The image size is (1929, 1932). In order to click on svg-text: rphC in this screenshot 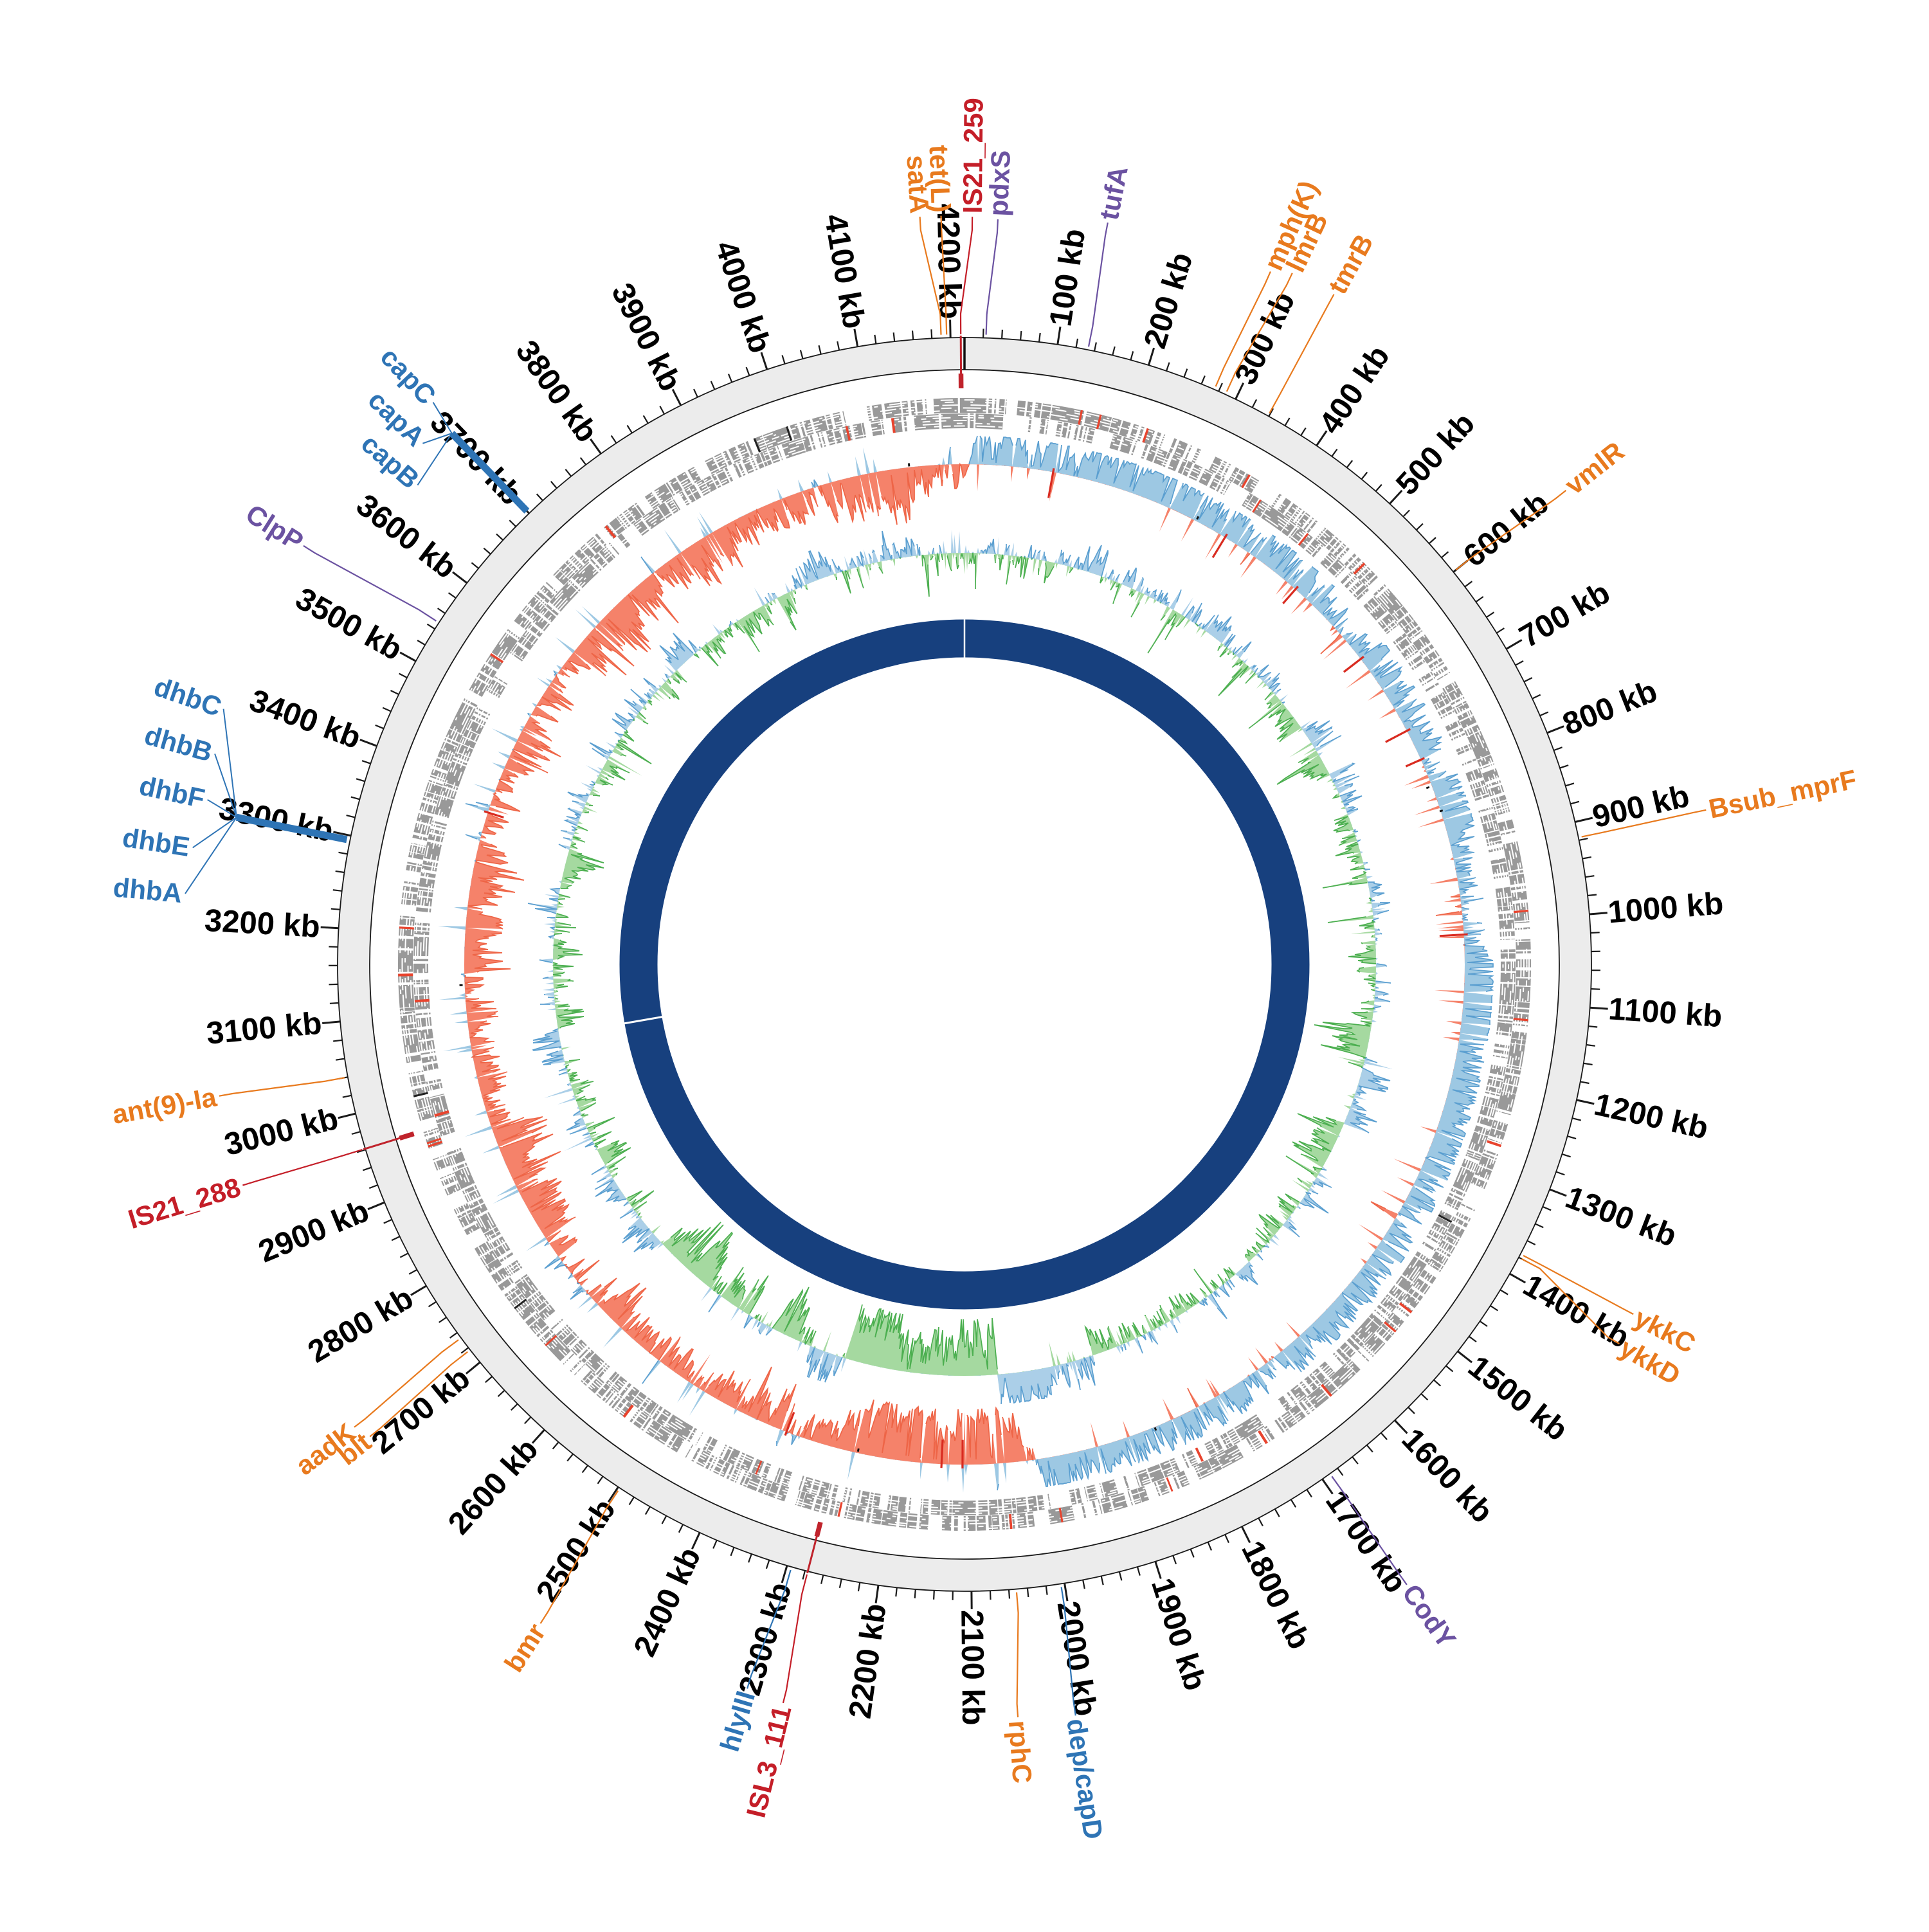, I will do `click(1020, 1751)`.